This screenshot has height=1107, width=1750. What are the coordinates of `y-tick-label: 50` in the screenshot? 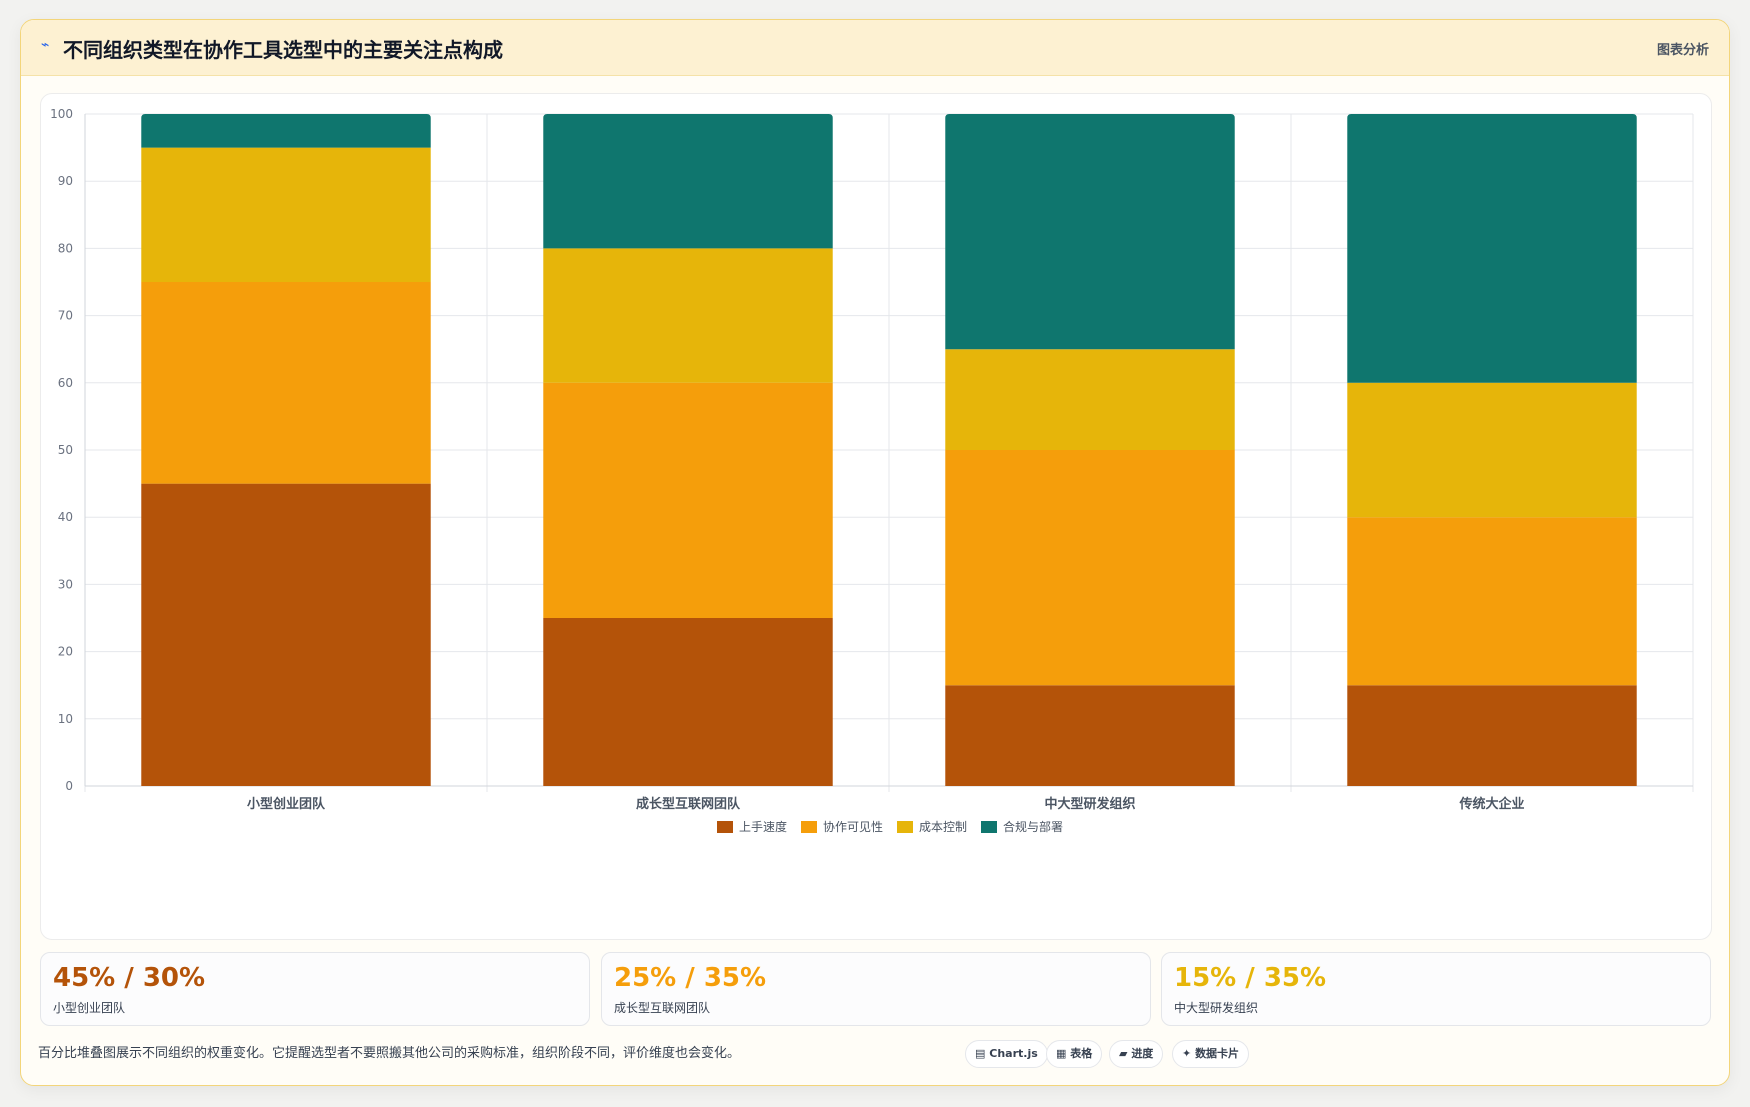 It's located at (65, 450).